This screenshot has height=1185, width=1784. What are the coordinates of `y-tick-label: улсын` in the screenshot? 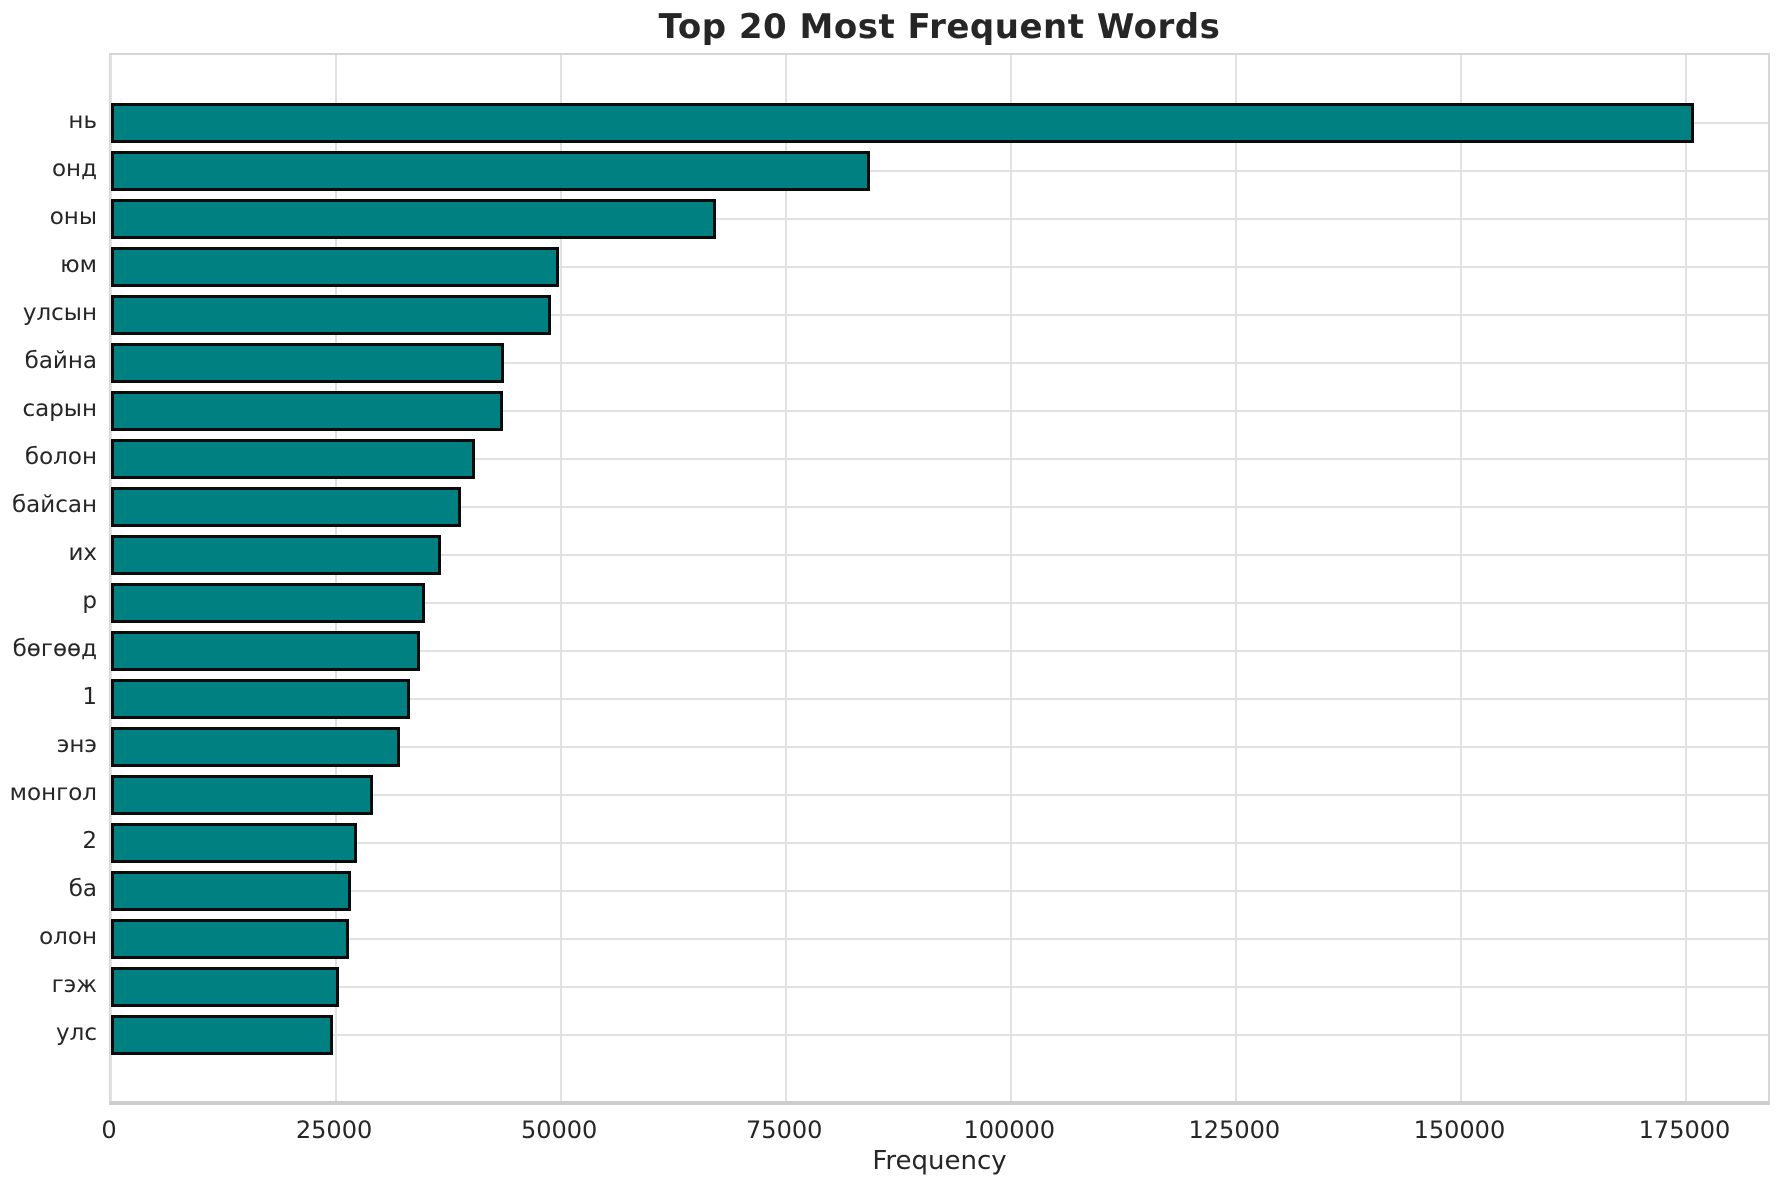 It's located at (59, 313).